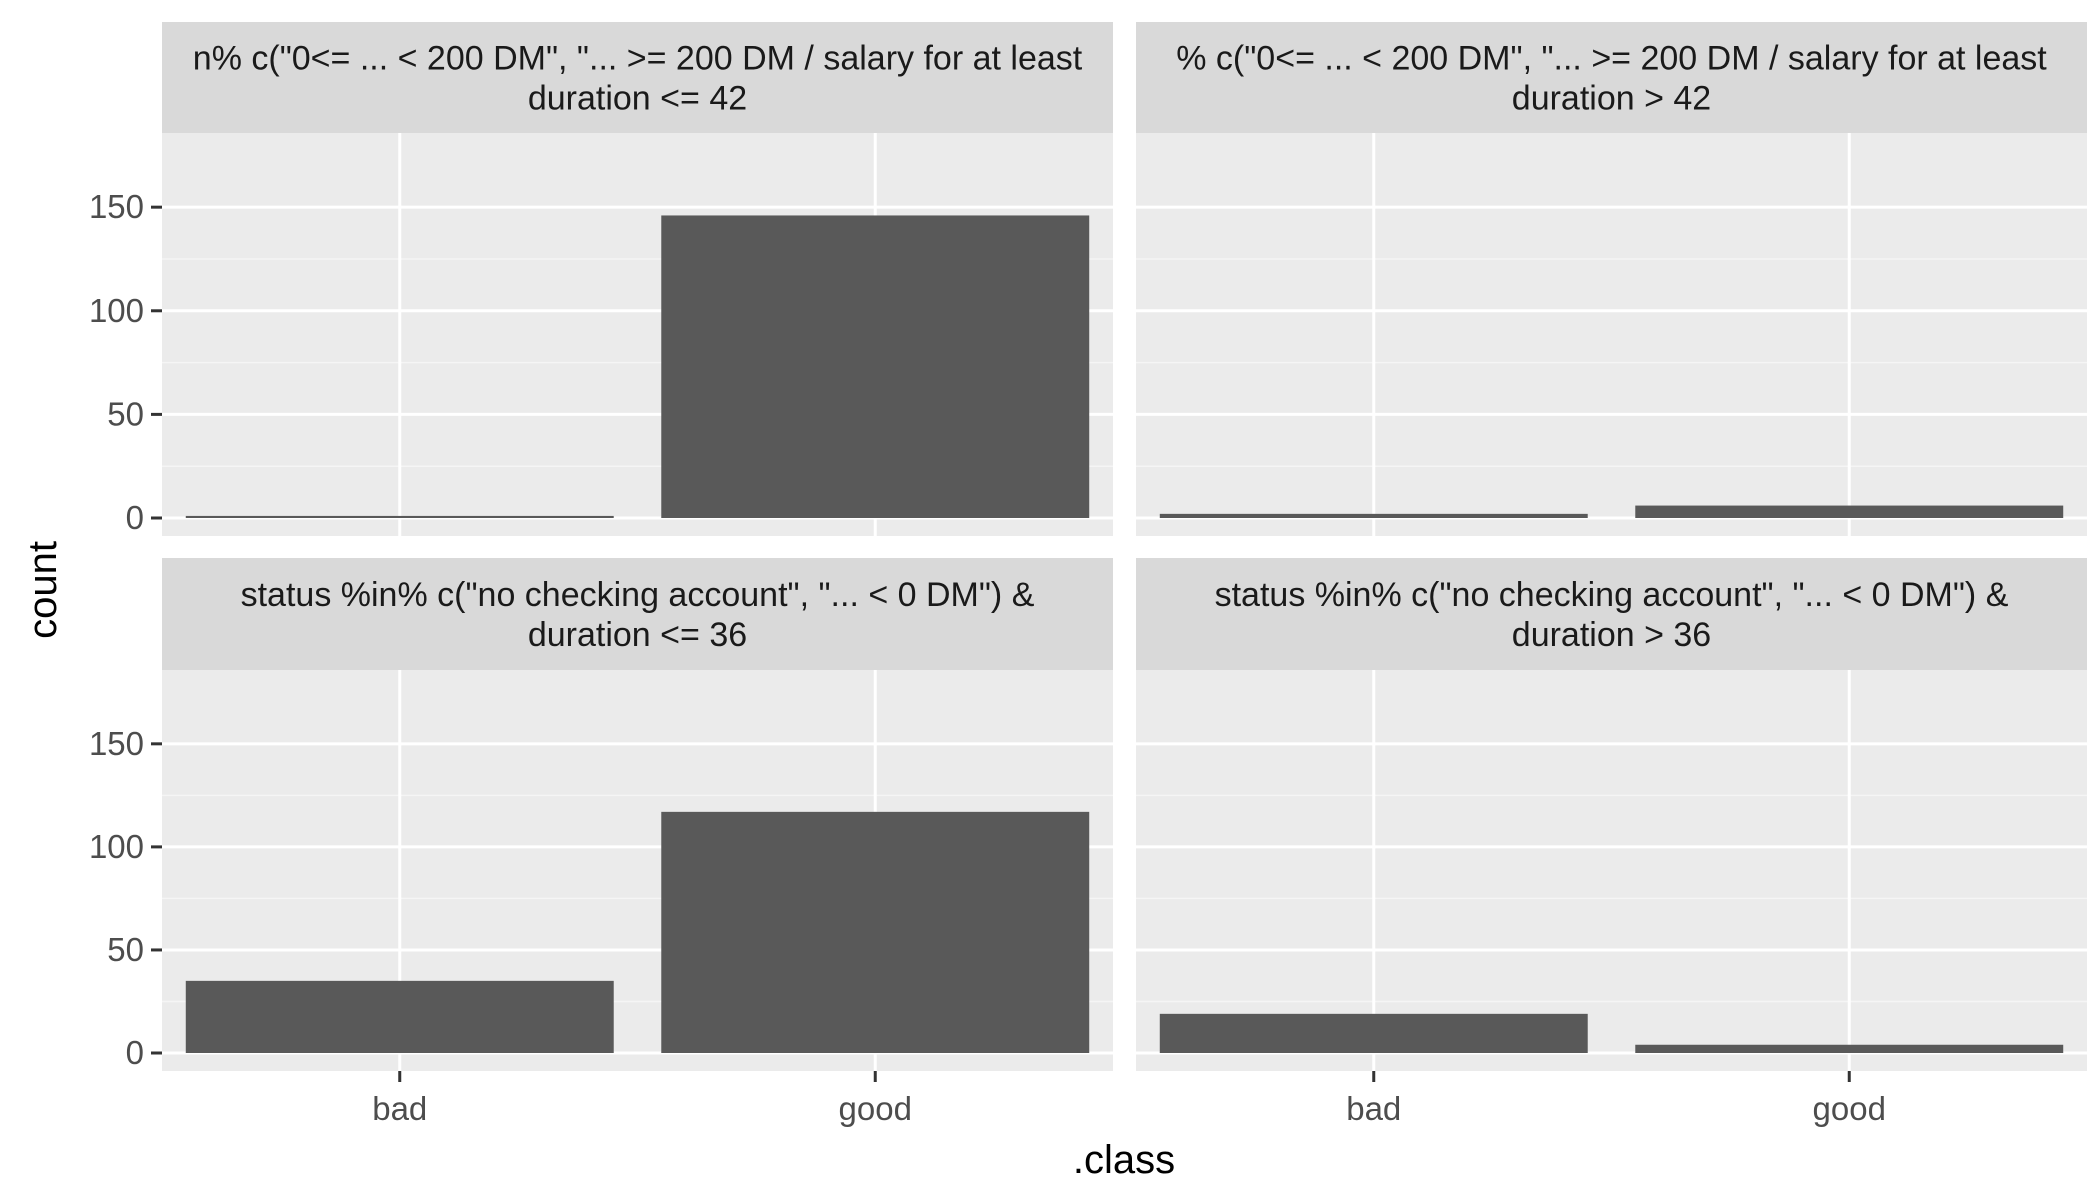  I want to click on facet-strip-label: duration <= 36, so click(637, 635).